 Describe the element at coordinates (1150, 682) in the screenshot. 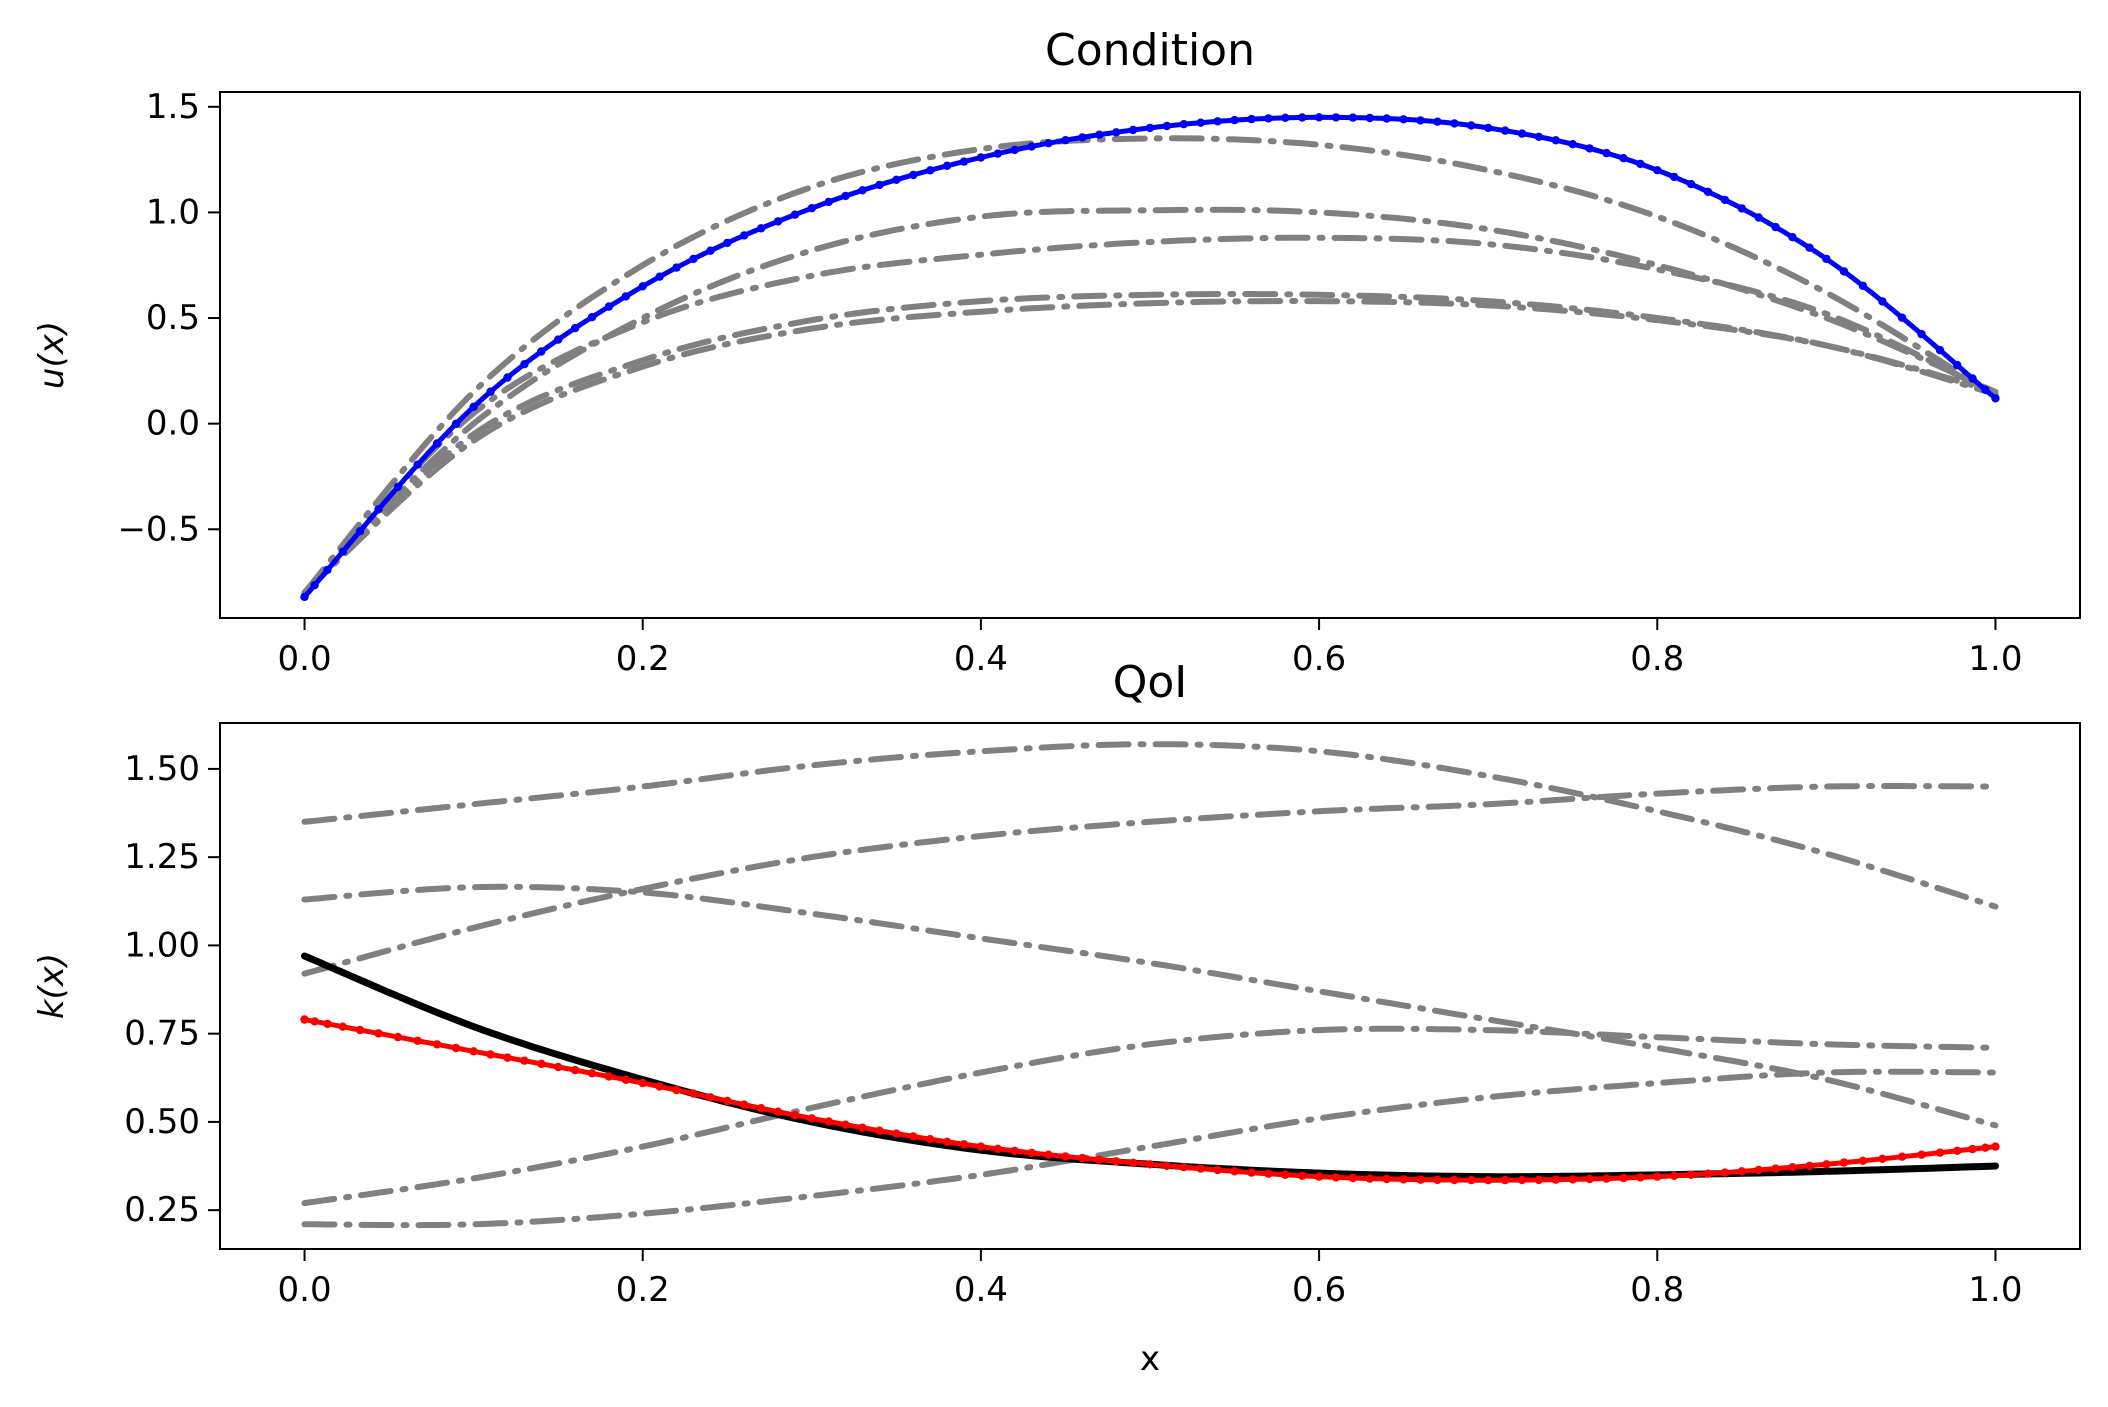

I see `qoi-title: QoI` at that location.